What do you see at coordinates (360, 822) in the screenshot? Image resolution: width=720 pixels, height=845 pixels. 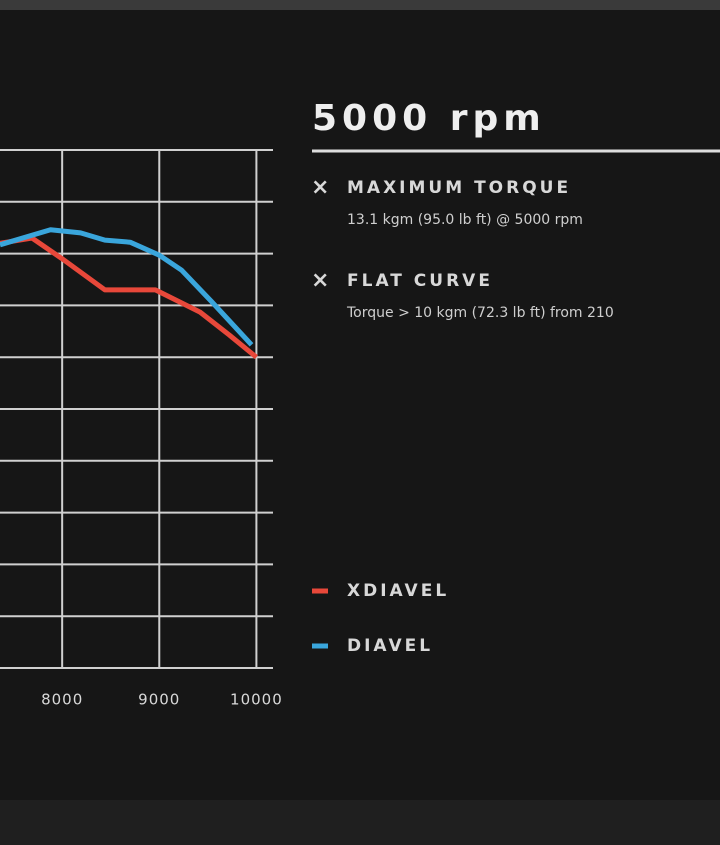 I see `bottom-bar` at bounding box center [360, 822].